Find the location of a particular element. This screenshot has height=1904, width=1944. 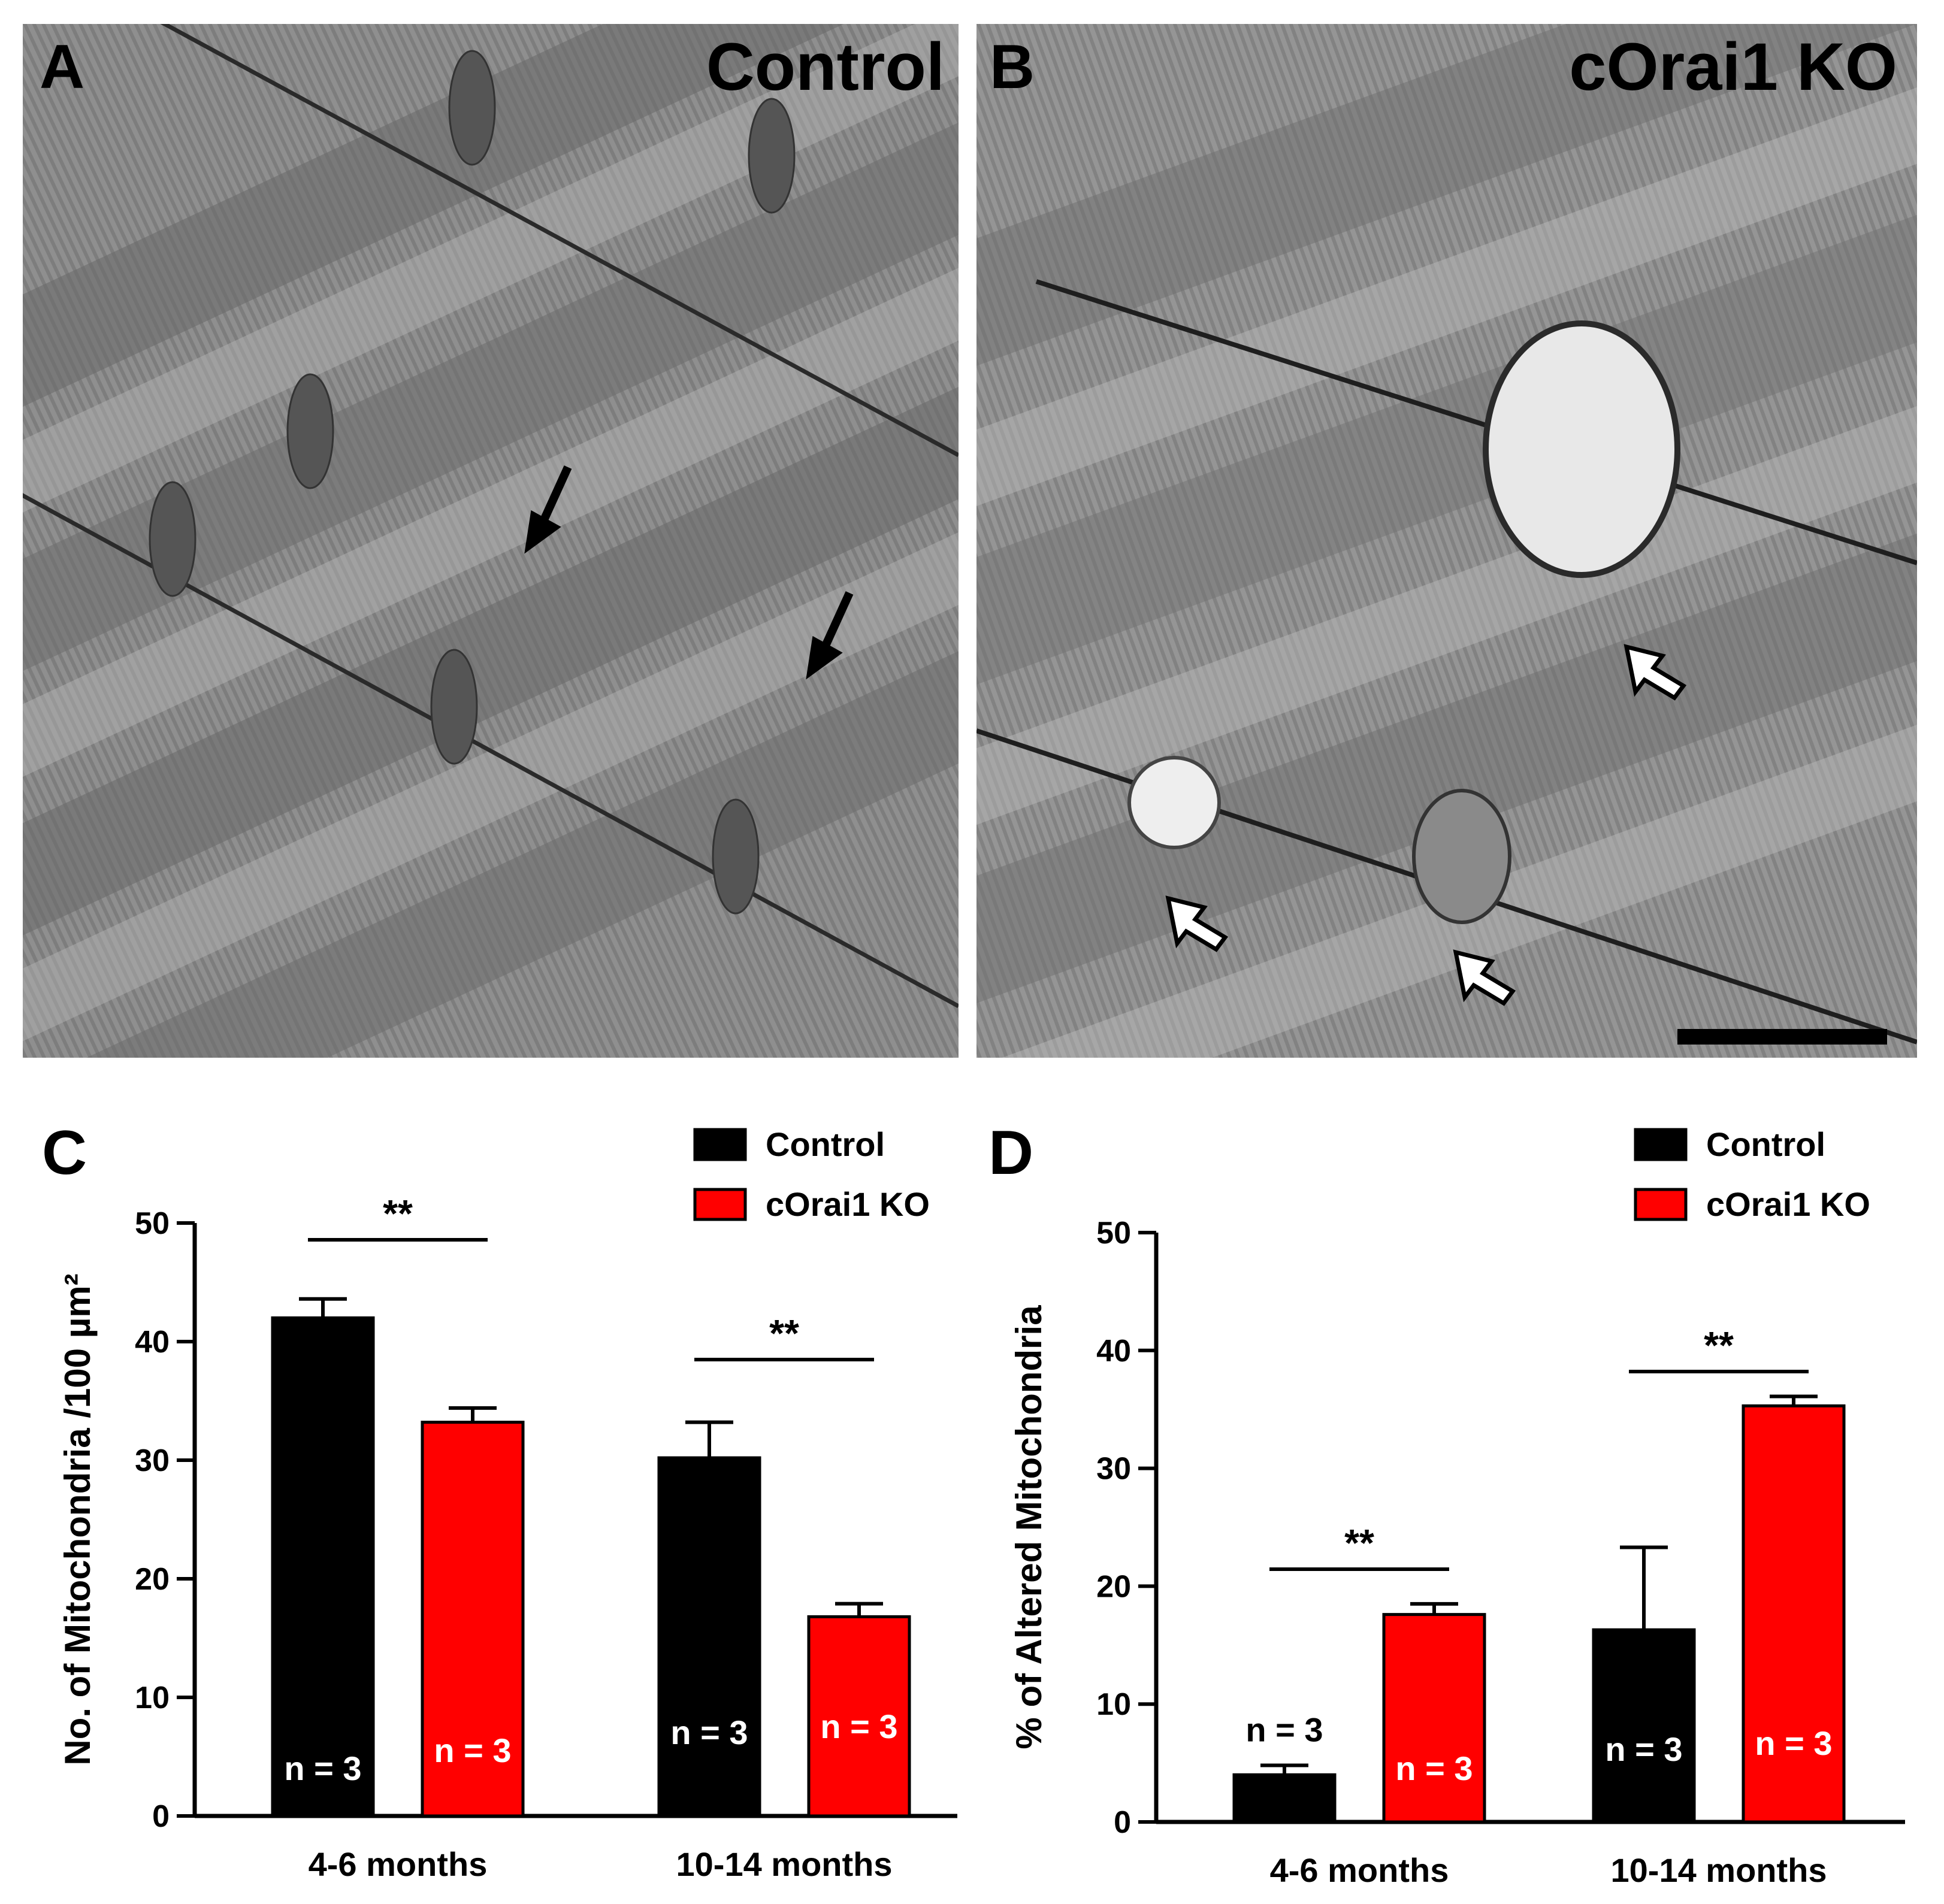

panel-condition-control: Control is located at coordinates (826, 66).